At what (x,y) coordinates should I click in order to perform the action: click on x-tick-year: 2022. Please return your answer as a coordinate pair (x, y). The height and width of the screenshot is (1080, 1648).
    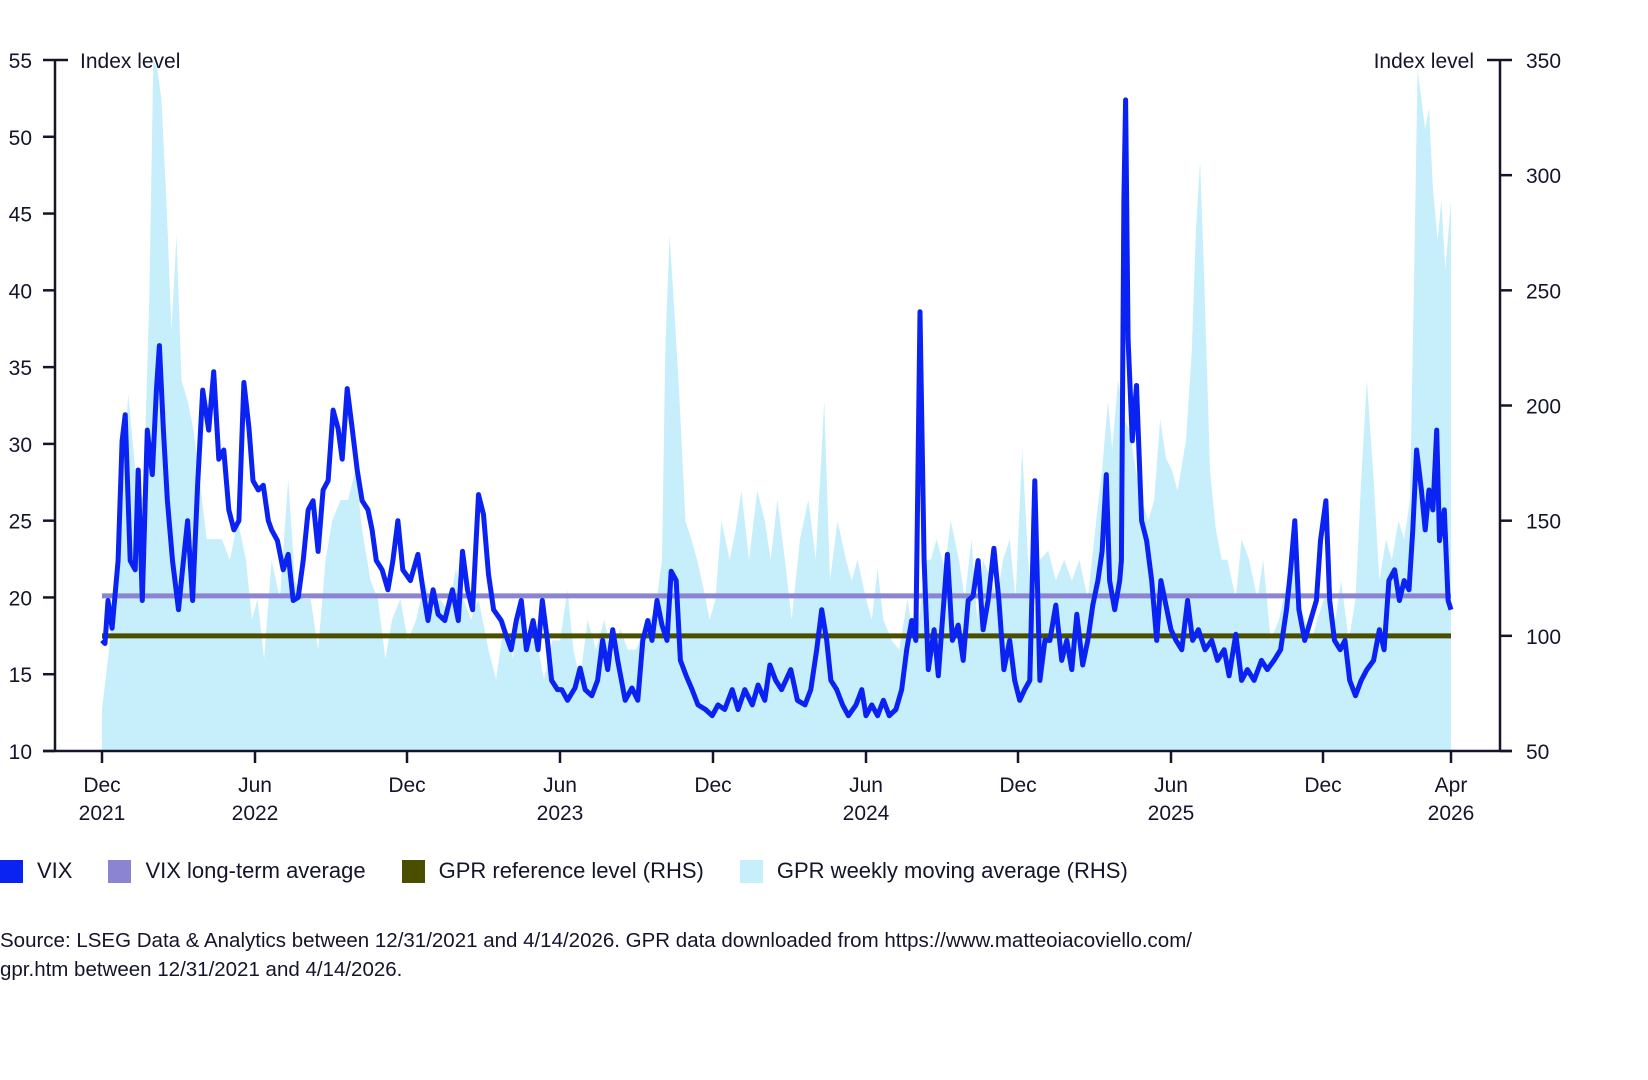
    Looking at the image, I should click on (255, 813).